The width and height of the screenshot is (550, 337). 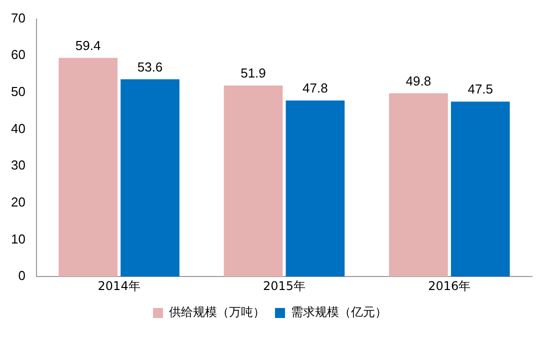 I want to click on x-tick-label: 2015年, so click(x=284, y=285).